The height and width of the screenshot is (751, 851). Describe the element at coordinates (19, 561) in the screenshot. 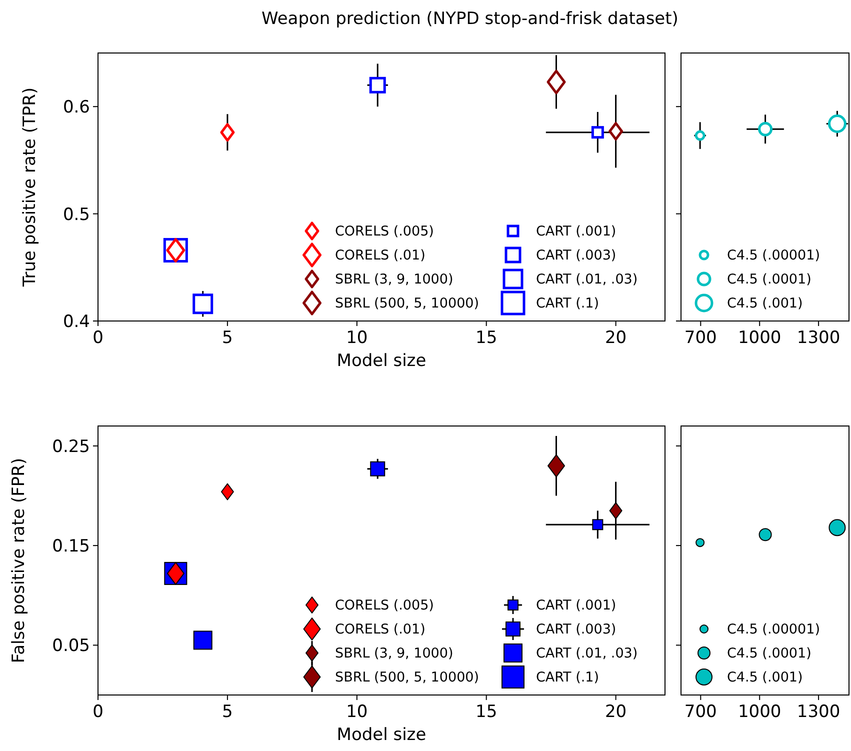

I see `y-axis-title: False positive rate (FPR)` at that location.